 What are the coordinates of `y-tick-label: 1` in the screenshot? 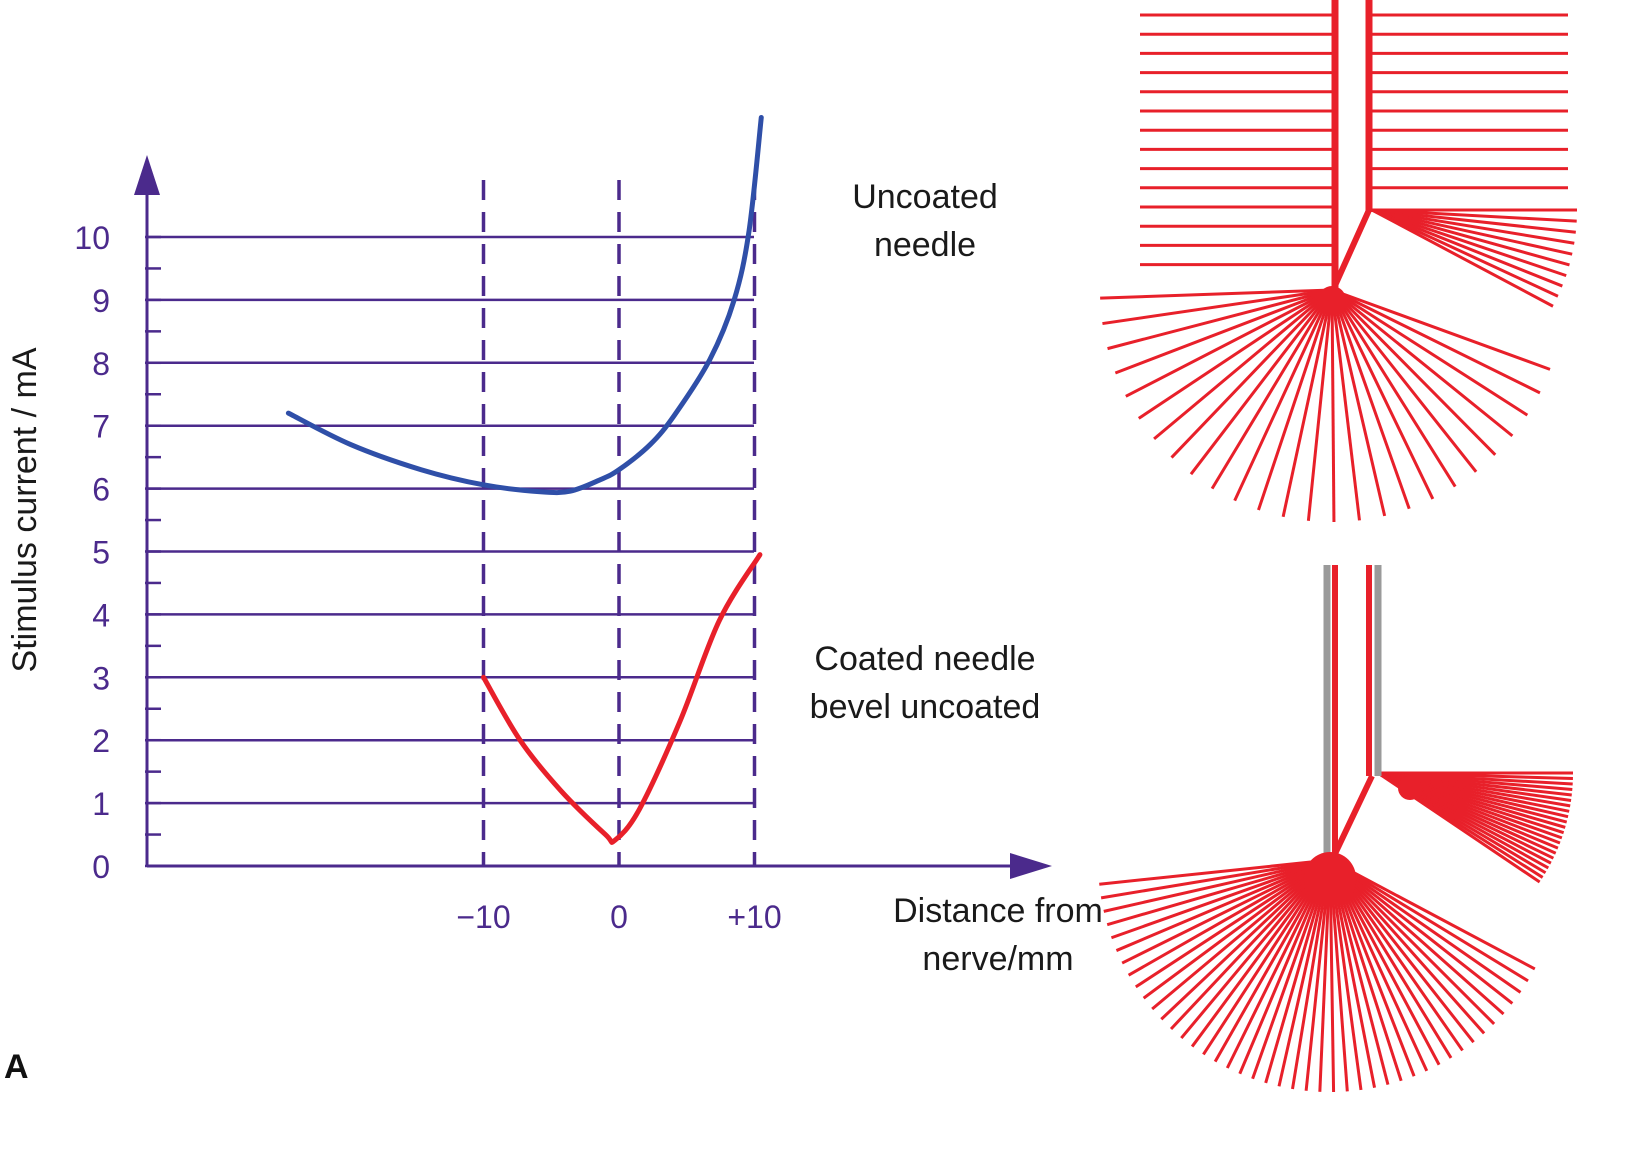 It's located at (101, 804).